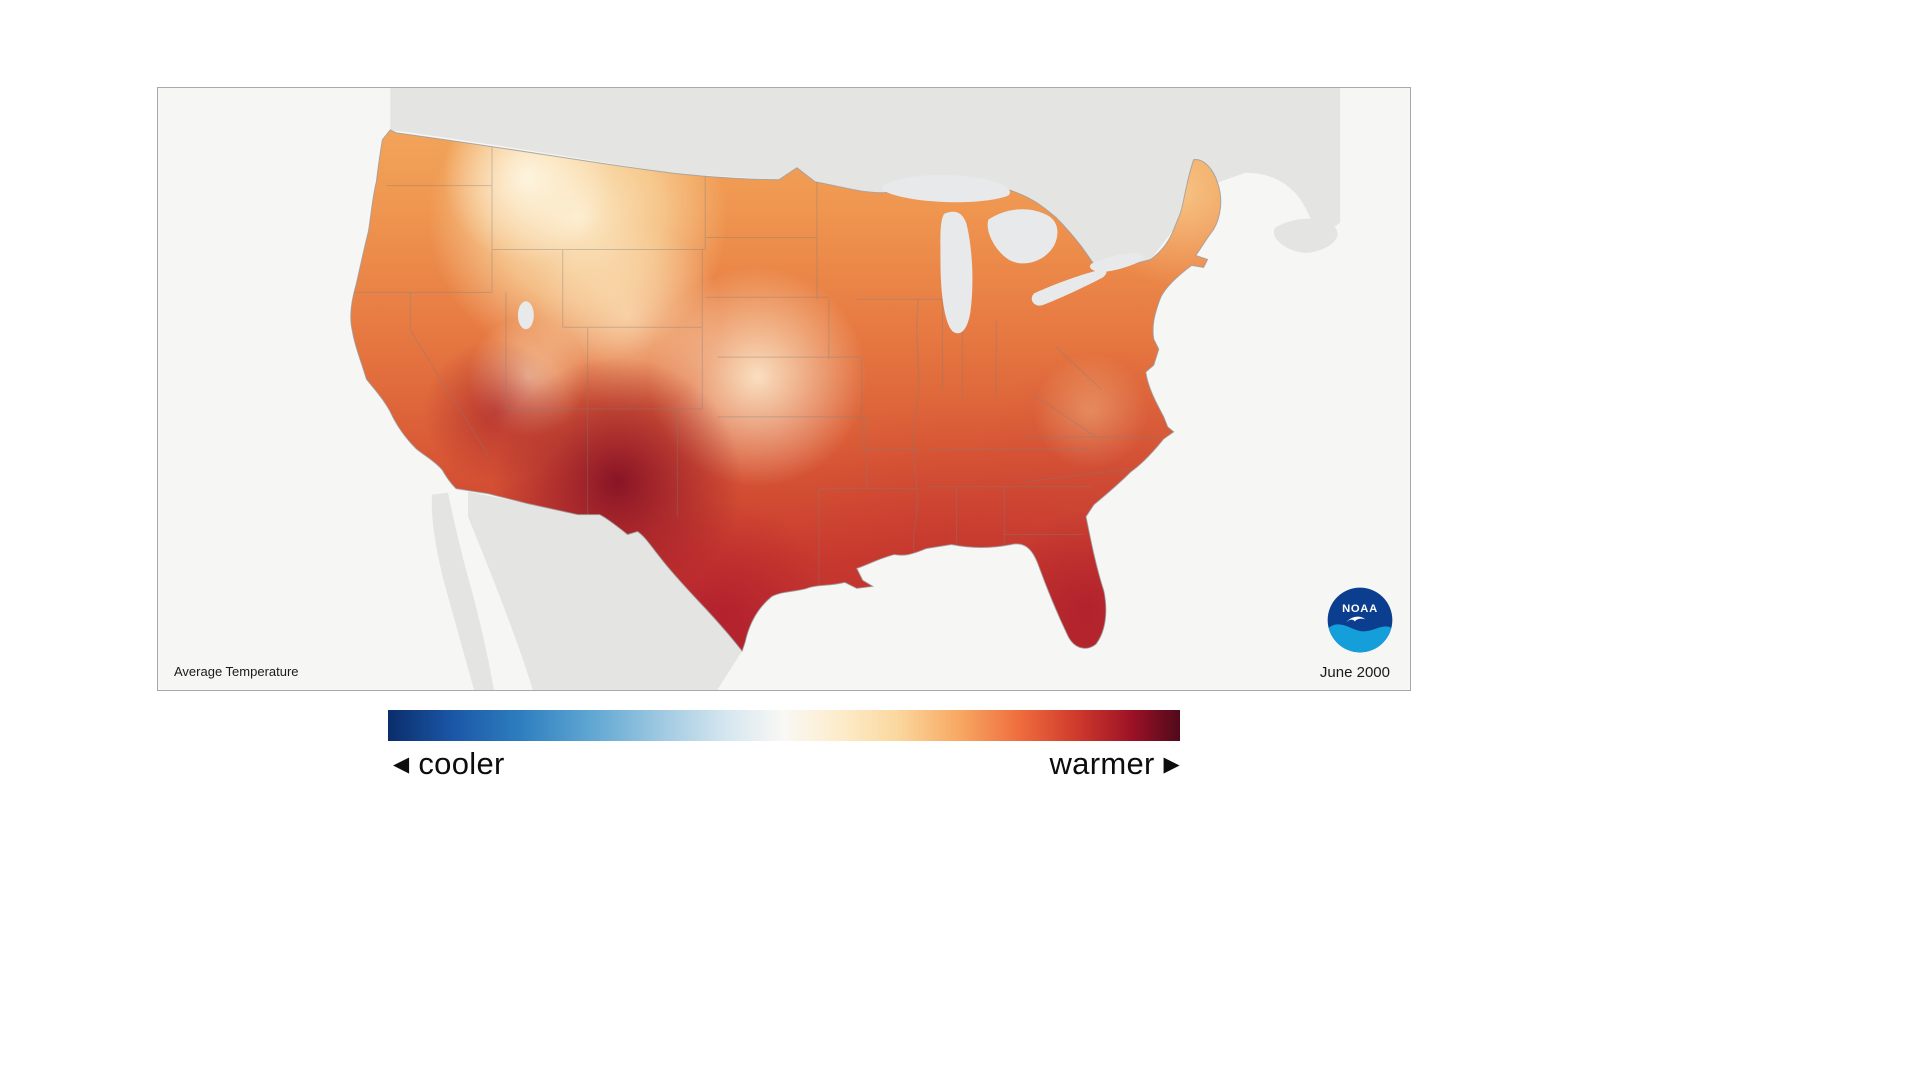  What do you see at coordinates (1116, 262) in the screenshot?
I see `lake-ontario` at bounding box center [1116, 262].